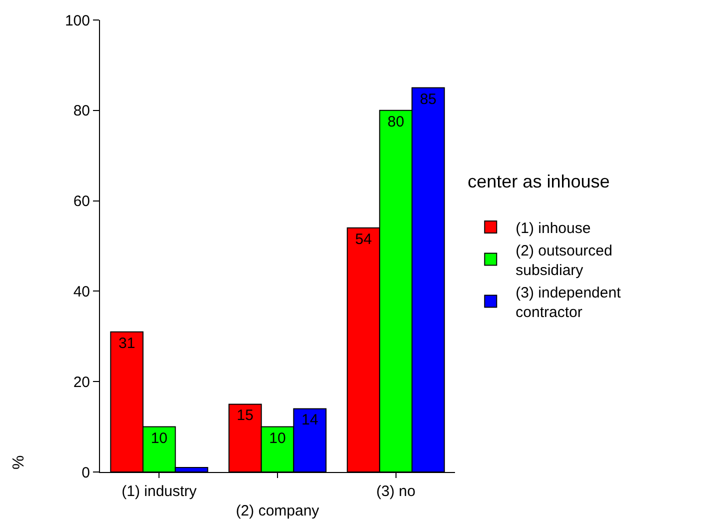 This screenshot has width=712, height=529. What do you see at coordinates (160, 491) in the screenshot?
I see `x-tick-label: (1) industry` at bounding box center [160, 491].